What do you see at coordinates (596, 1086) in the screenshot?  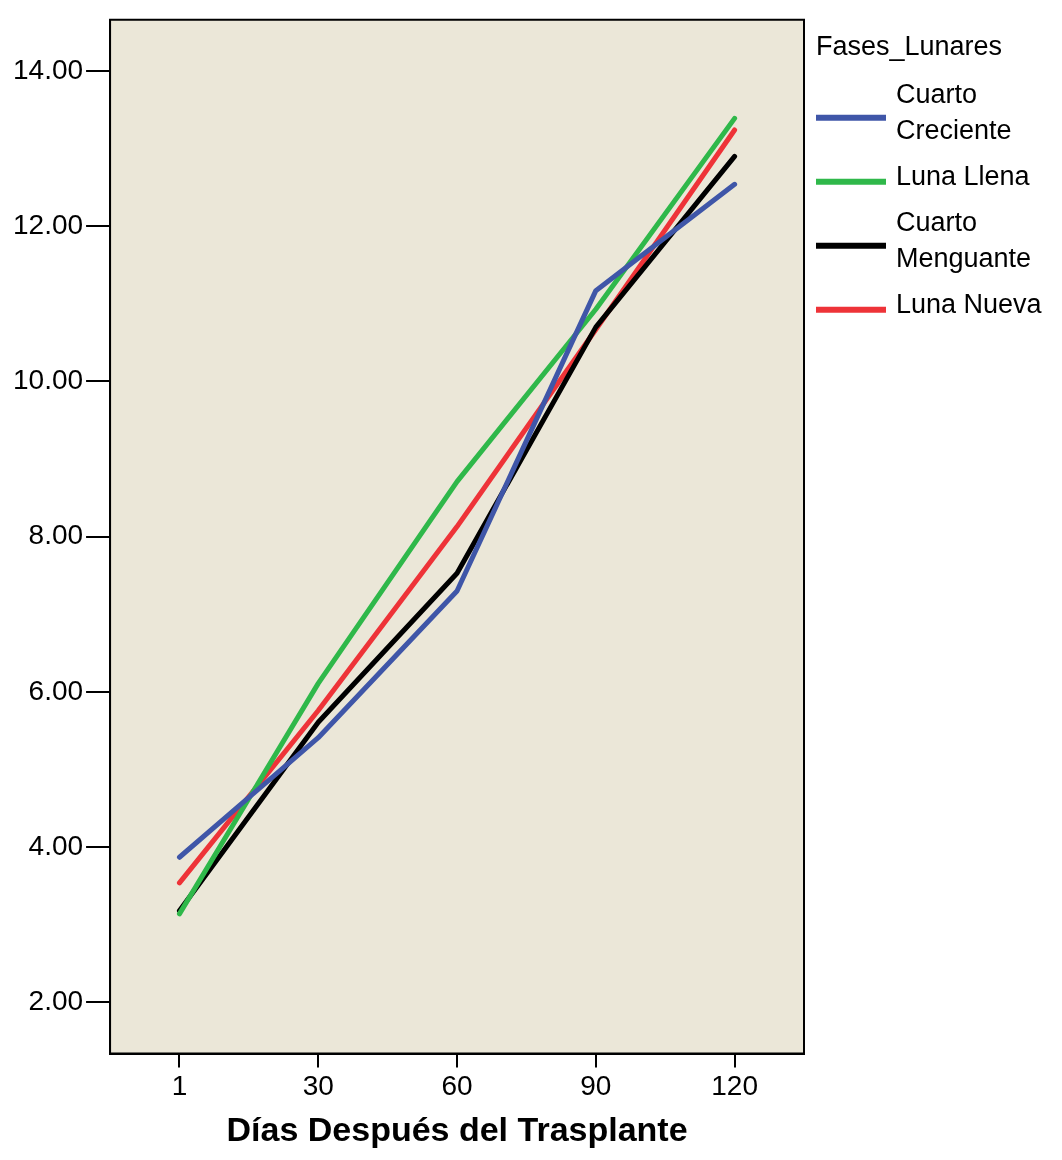 I see `x-tick-label: 90` at bounding box center [596, 1086].